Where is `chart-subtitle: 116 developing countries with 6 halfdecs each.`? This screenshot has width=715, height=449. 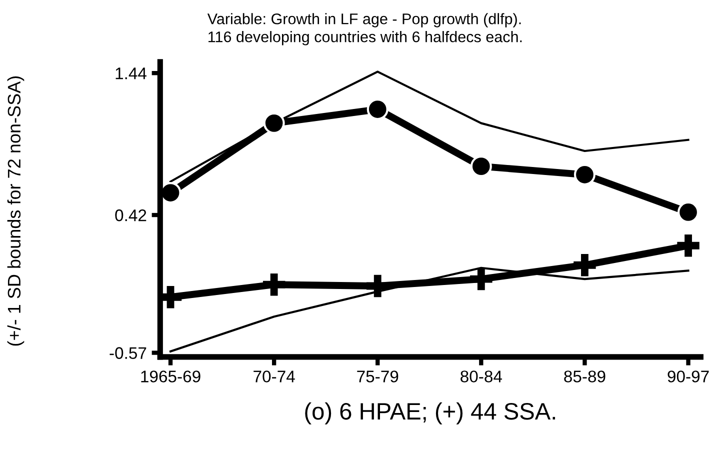 chart-subtitle: 116 developing countries with 6 halfdecs each. is located at coordinates (365, 38).